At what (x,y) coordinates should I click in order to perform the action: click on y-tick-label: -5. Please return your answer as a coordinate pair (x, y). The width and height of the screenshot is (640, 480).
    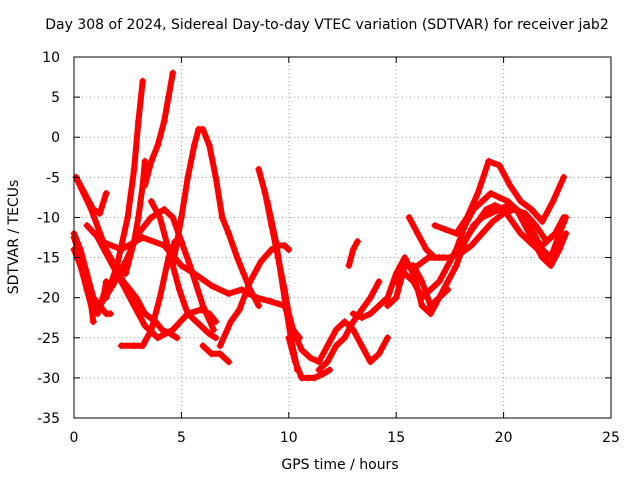
    Looking at the image, I should click on (53, 178).